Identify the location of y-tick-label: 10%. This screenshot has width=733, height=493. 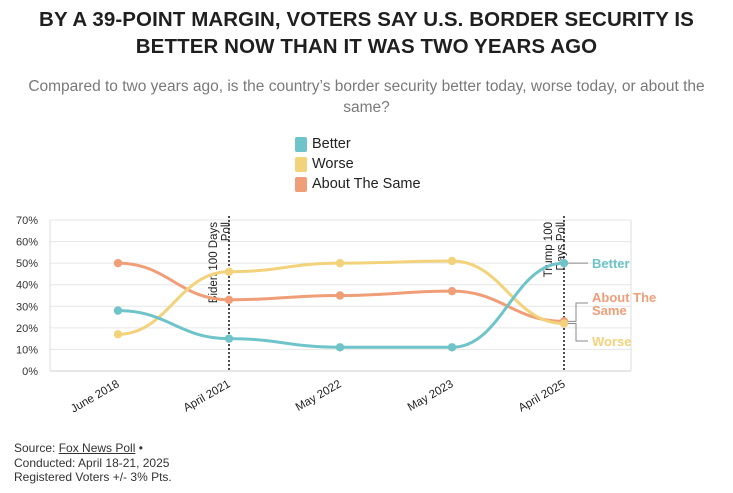
(27, 350).